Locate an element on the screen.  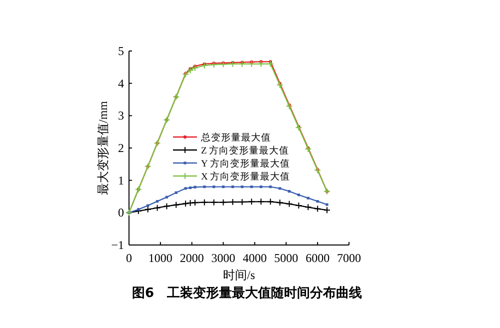
y-tick-label: 3 is located at coordinates (121, 115).